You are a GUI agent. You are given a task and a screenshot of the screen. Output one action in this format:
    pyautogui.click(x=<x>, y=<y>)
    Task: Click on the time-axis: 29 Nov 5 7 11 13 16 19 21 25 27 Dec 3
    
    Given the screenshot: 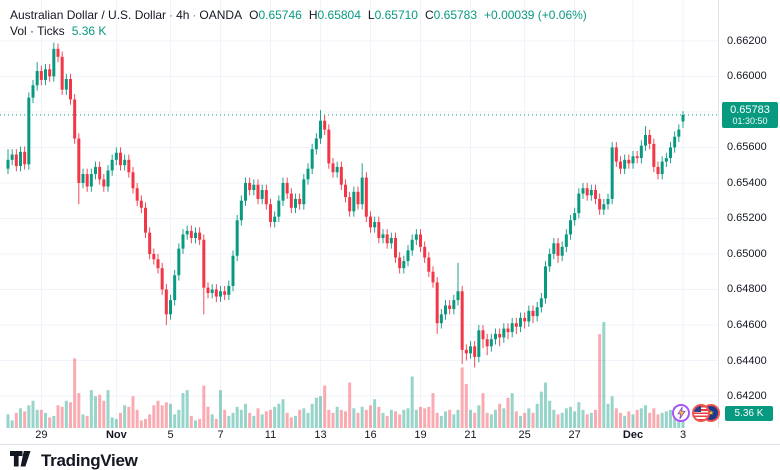 What is the action you would take?
    pyautogui.click(x=359, y=436)
    